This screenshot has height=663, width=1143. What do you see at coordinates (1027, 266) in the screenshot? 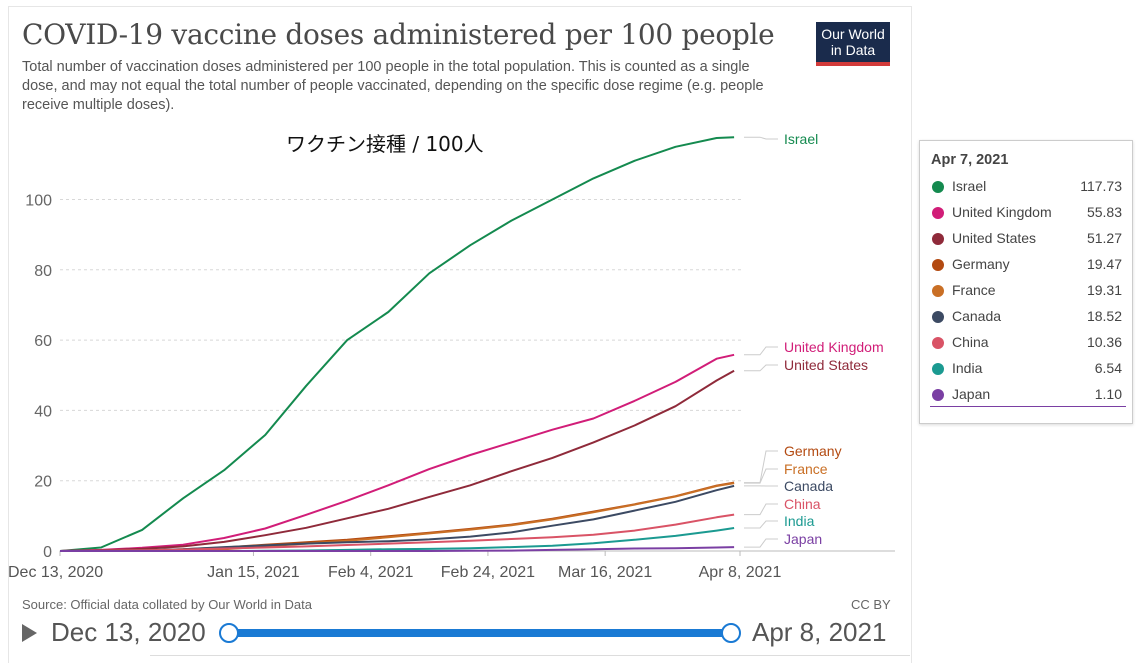
I see `tooltip-row: Germany 19.47` at bounding box center [1027, 266].